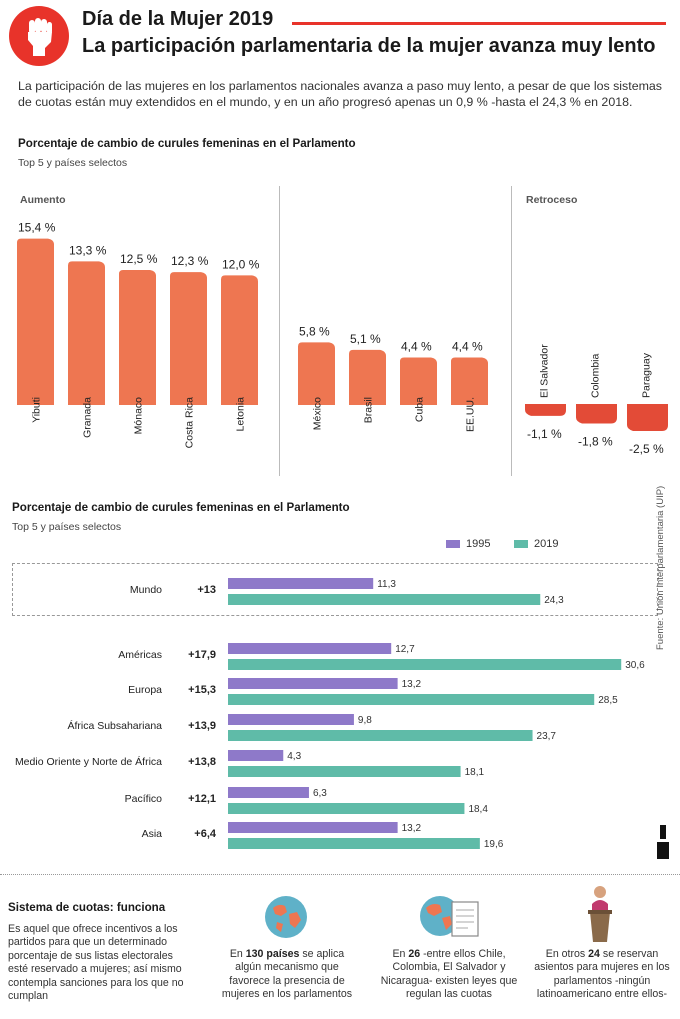 The height and width of the screenshot is (1019, 680). What do you see at coordinates (471, 414) in the screenshot?
I see `category-label-ee-uu: EE.UU.` at bounding box center [471, 414].